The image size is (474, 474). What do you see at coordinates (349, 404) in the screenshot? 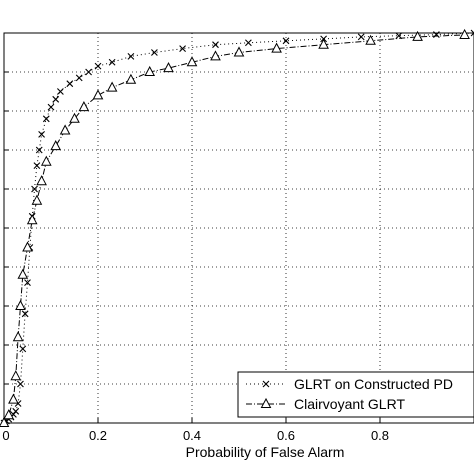
I see `legend-label-clairvoyant: Clairvoyant GLRT` at bounding box center [349, 404].